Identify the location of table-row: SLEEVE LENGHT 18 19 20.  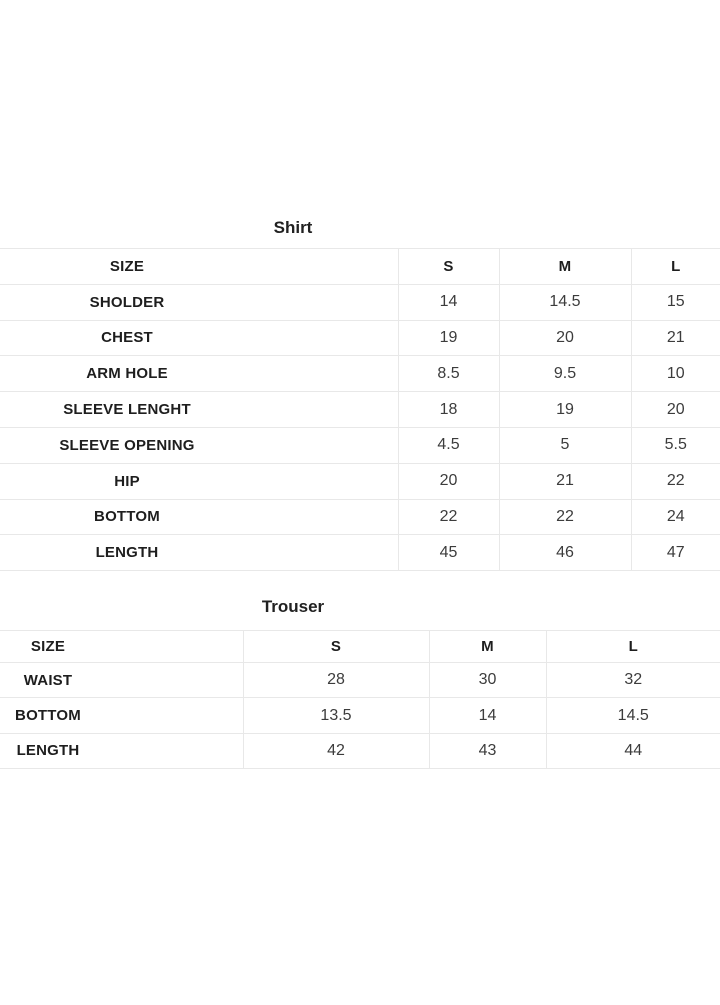
(360, 409).